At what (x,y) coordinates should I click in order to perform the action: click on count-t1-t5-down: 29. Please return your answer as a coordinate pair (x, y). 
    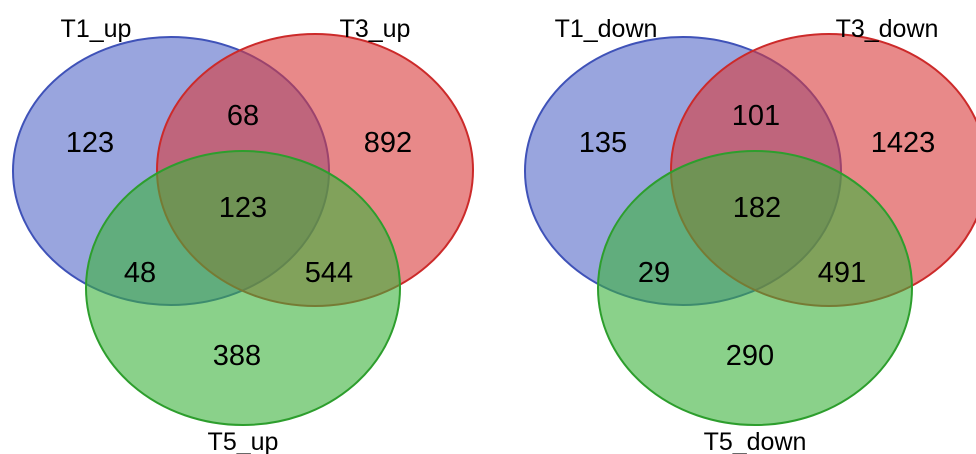
    Looking at the image, I should click on (654, 273).